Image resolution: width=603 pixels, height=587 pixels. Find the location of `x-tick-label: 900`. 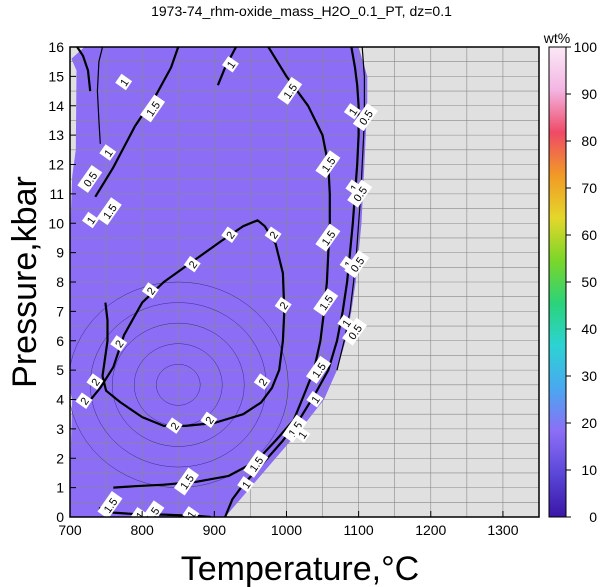

x-tick-label: 900 is located at coordinates (215, 530).